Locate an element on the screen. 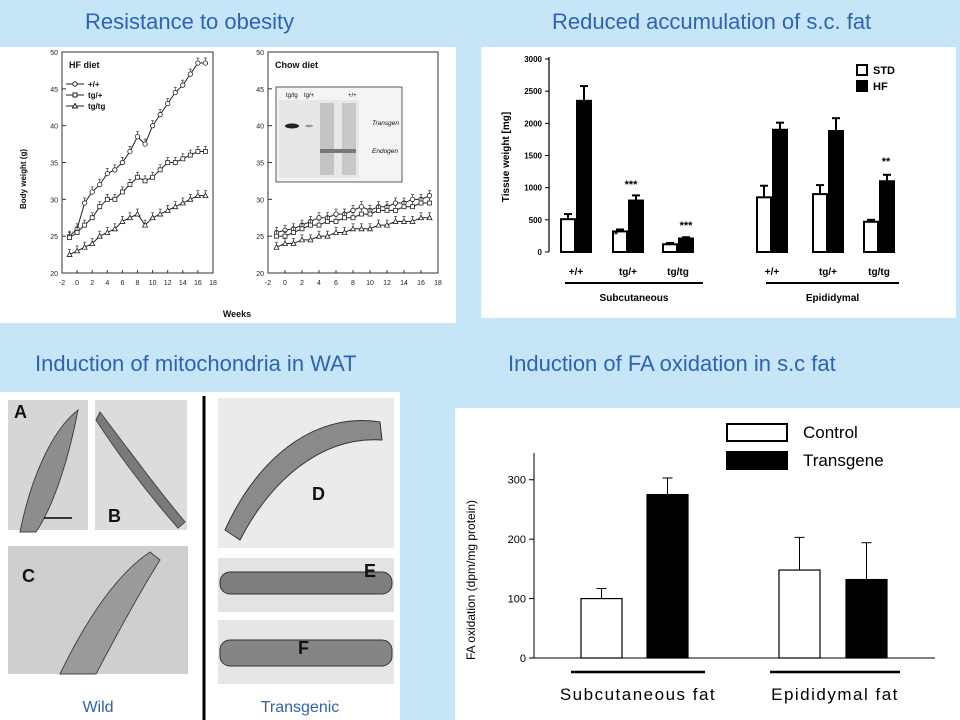 The height and width of the screenshot is (720, 960). y-tick-label: 45 is located at coordinates (54, 90).